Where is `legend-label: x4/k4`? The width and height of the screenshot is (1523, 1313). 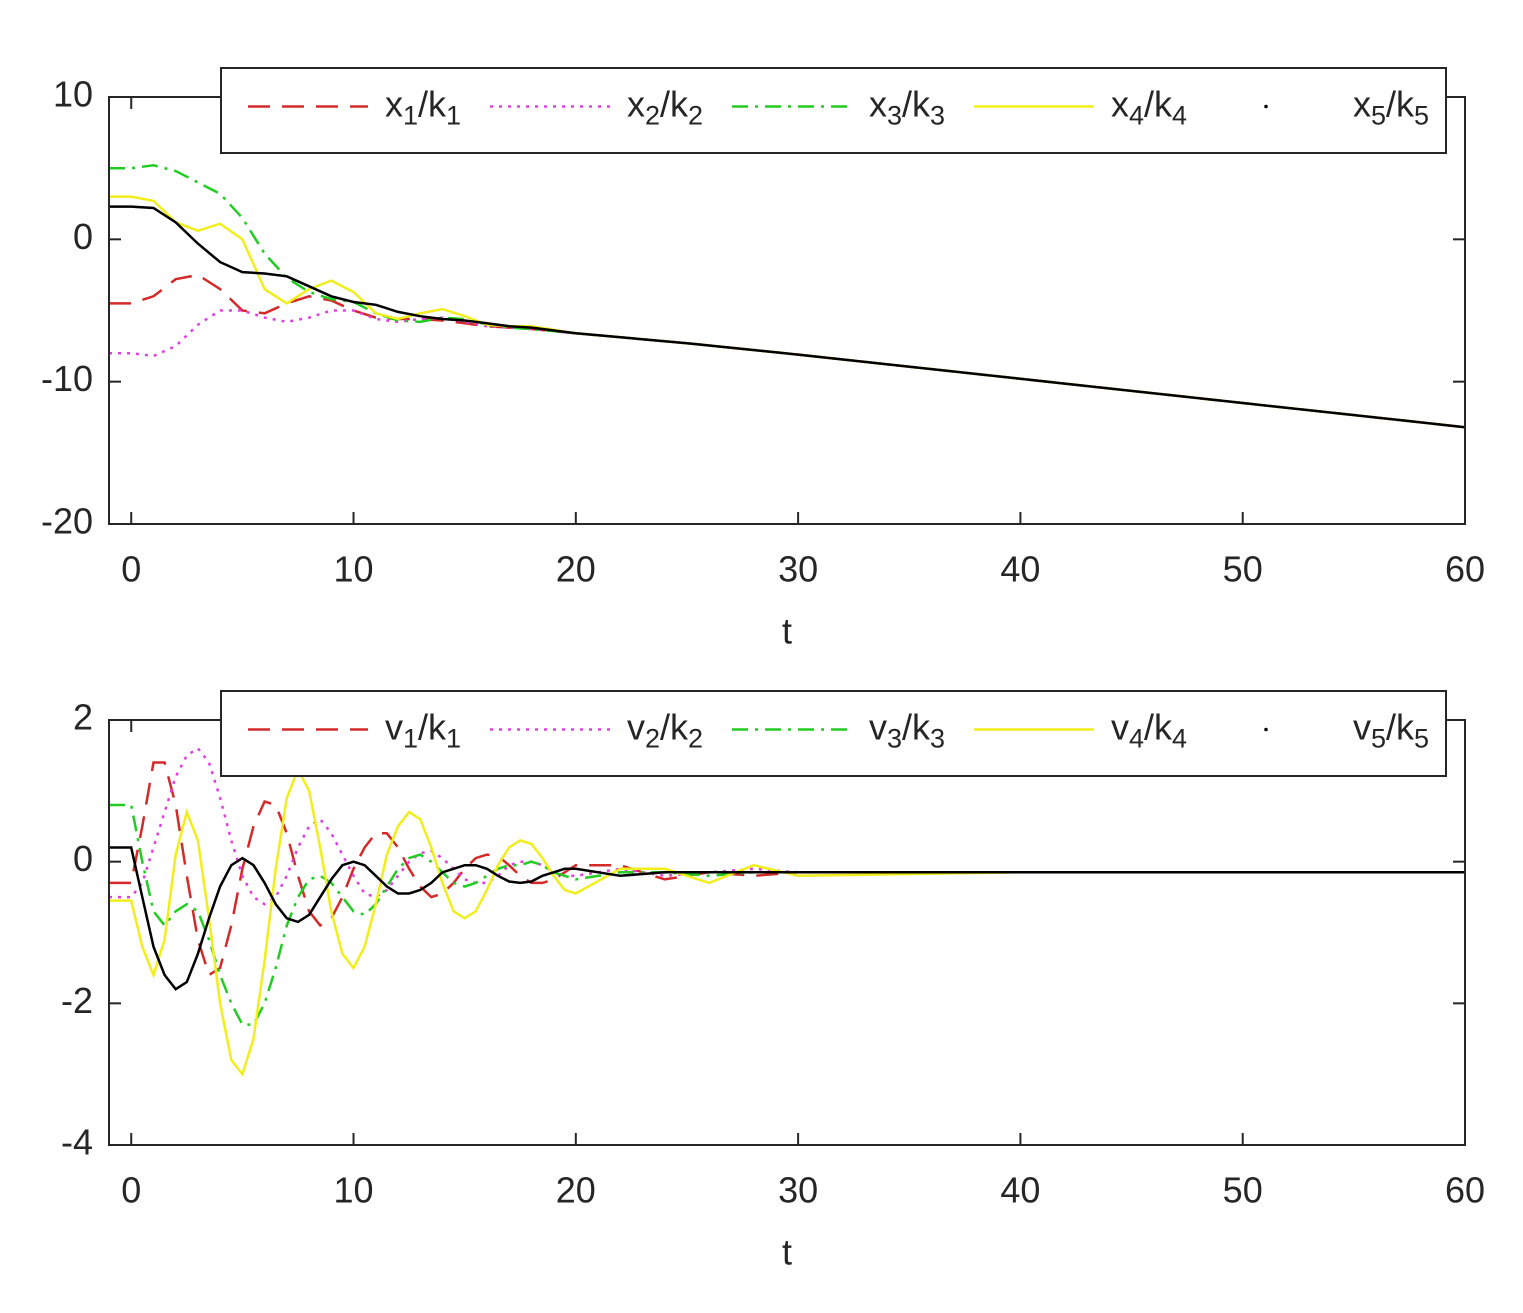 legend-label: x4/k4 is located at coordinates (1149, 107).